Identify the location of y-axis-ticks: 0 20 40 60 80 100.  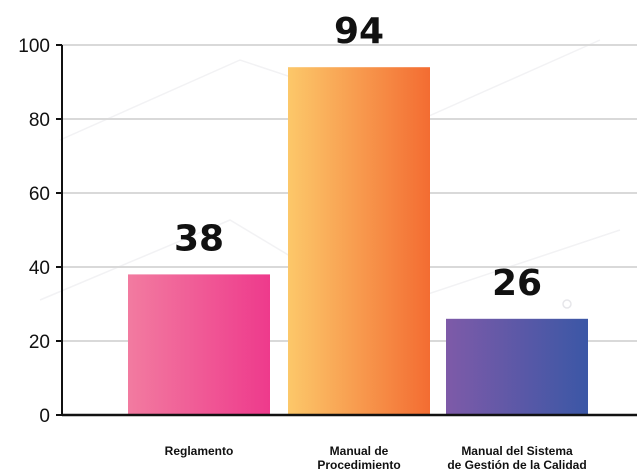
(40, 231).